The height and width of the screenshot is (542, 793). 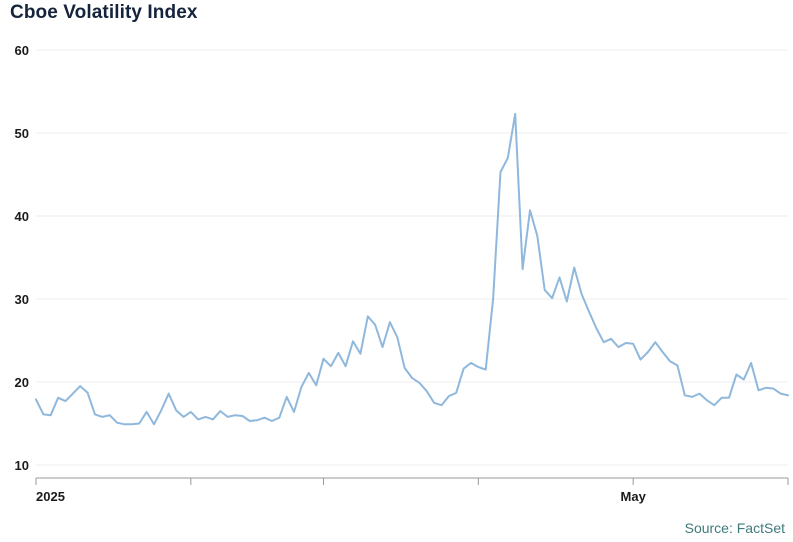 I want to click on x-axis-tick-label: 2025, so click(x=50, y=496).